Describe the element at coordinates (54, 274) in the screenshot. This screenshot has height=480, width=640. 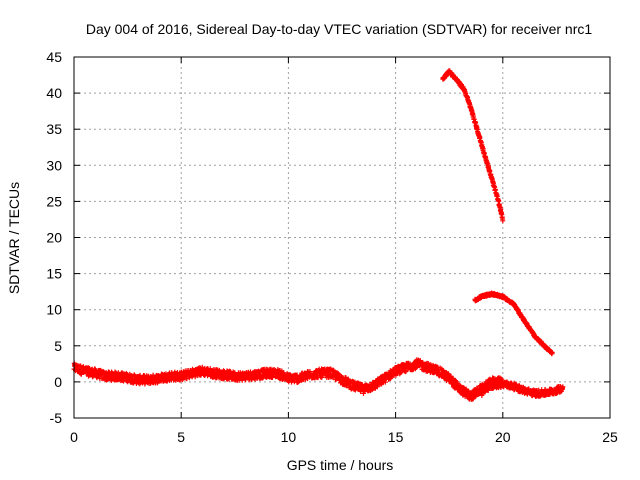
I see `y-tick-label: 15` at that location.